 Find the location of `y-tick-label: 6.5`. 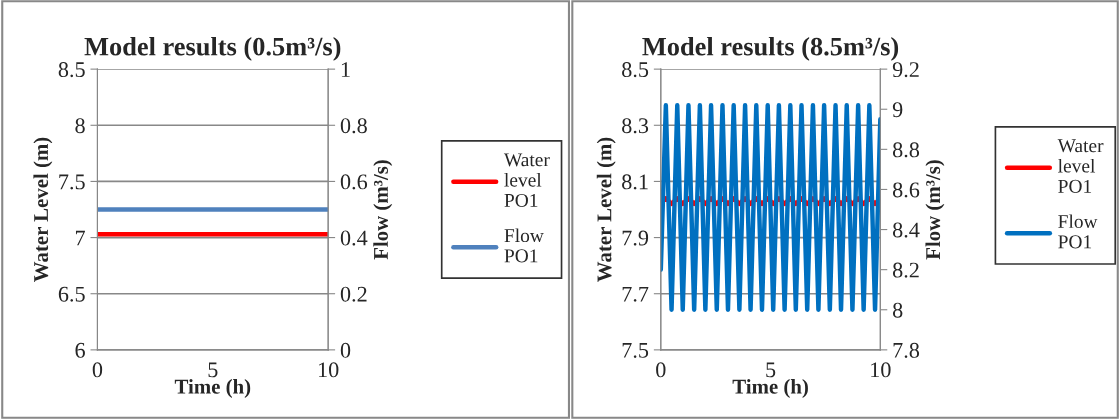

y-tick-label: 6.5 is located at coordinates (71, 294).